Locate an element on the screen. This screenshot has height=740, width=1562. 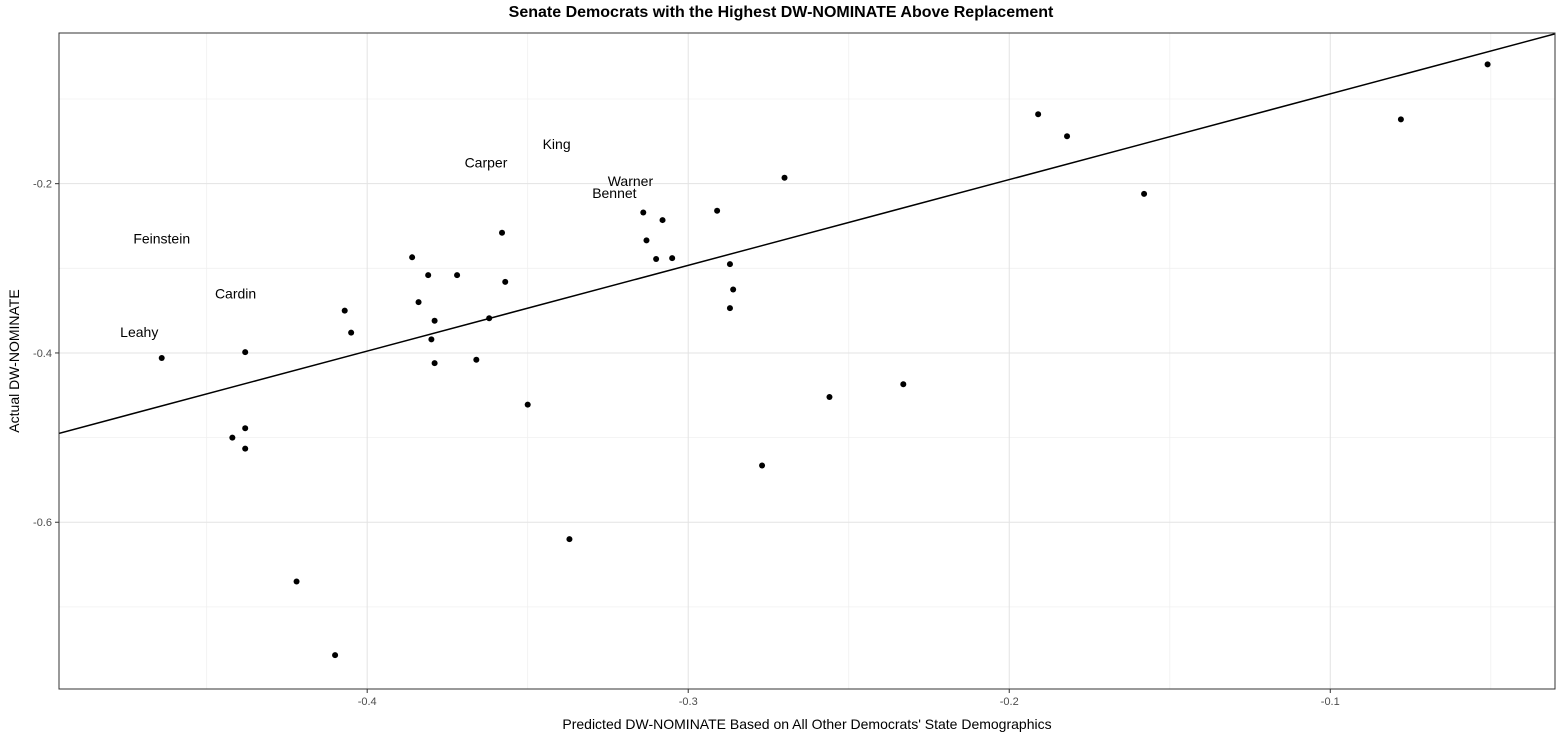
x-tick-label: -0.1 is located at coordinates (1330, 702).